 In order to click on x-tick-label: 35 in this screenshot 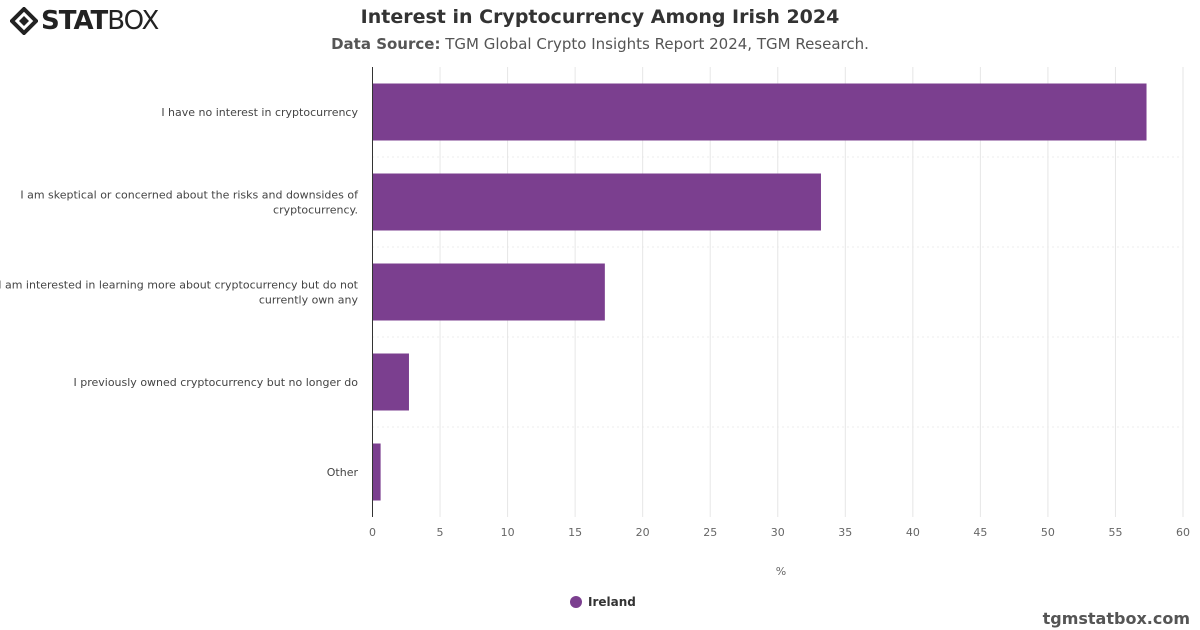, I will do `click(845, 532)`.